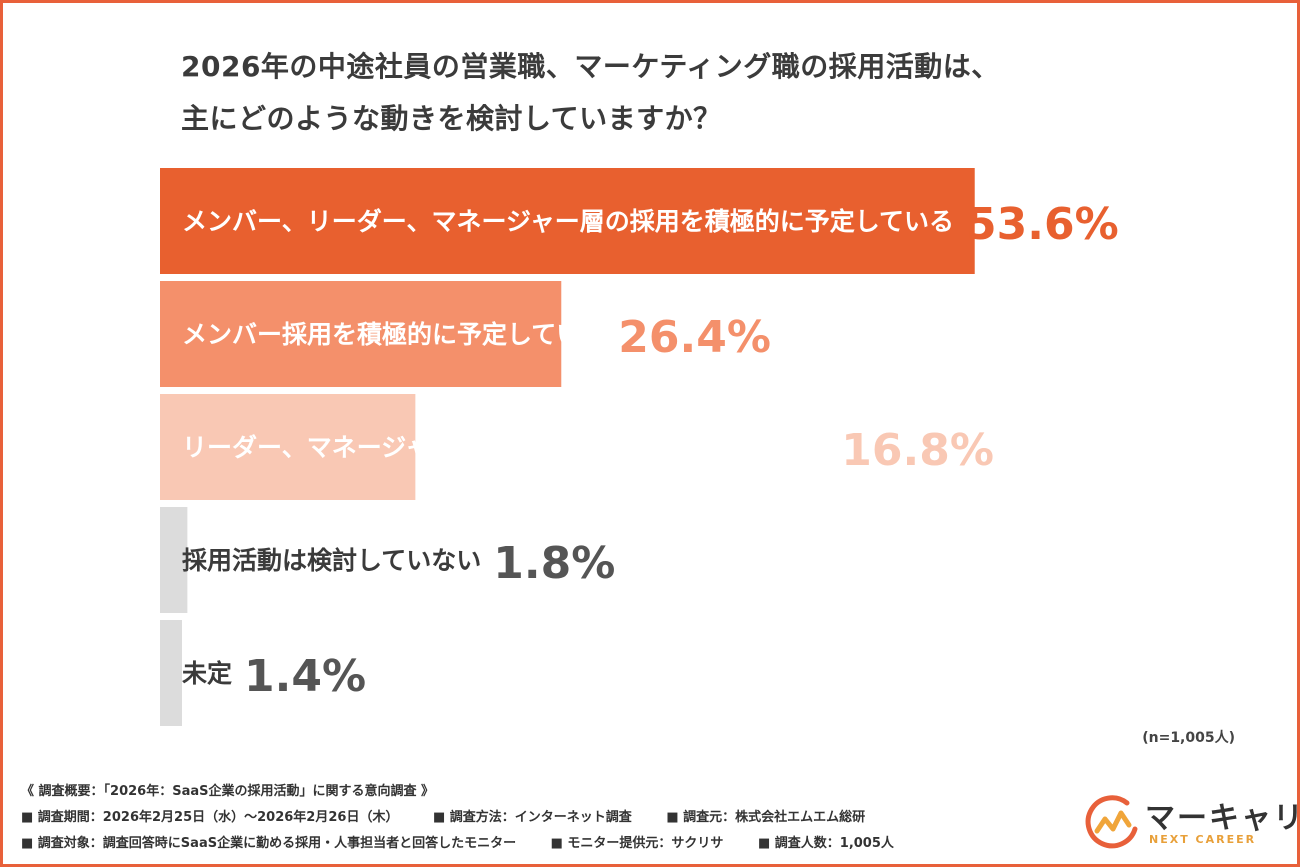 The image size is (1300, 867). I want to click on bar-value-3: 16.8%, so click(917, 450).